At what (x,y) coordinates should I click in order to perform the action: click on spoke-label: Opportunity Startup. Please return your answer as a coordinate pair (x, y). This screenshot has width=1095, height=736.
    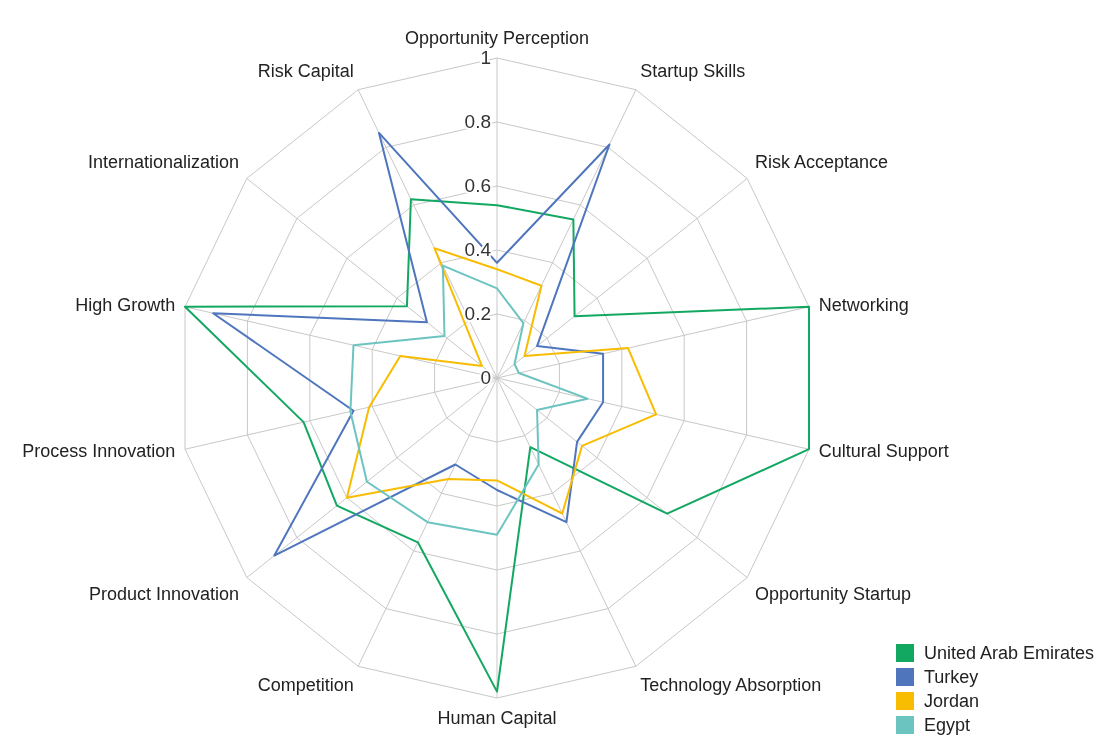
    Looking at the image, I should click on (833, 593).